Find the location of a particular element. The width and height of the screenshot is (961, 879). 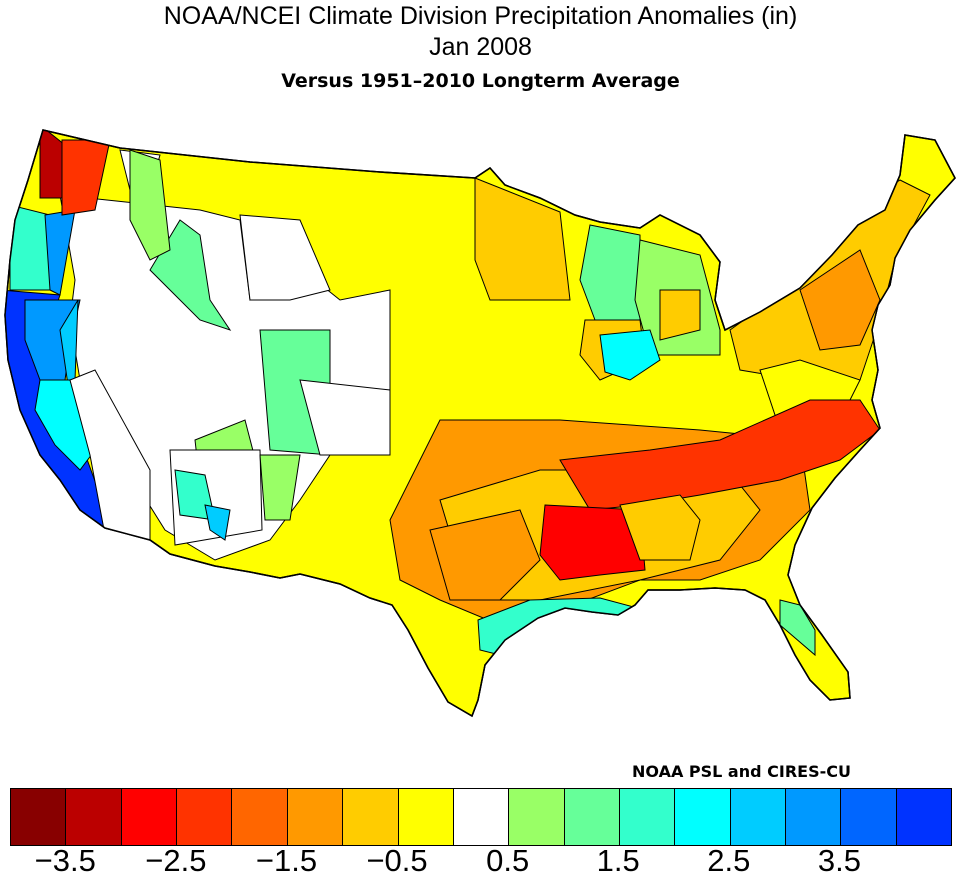

colorbar-tick-label: 2.5 is located at coordinates (729, 860).